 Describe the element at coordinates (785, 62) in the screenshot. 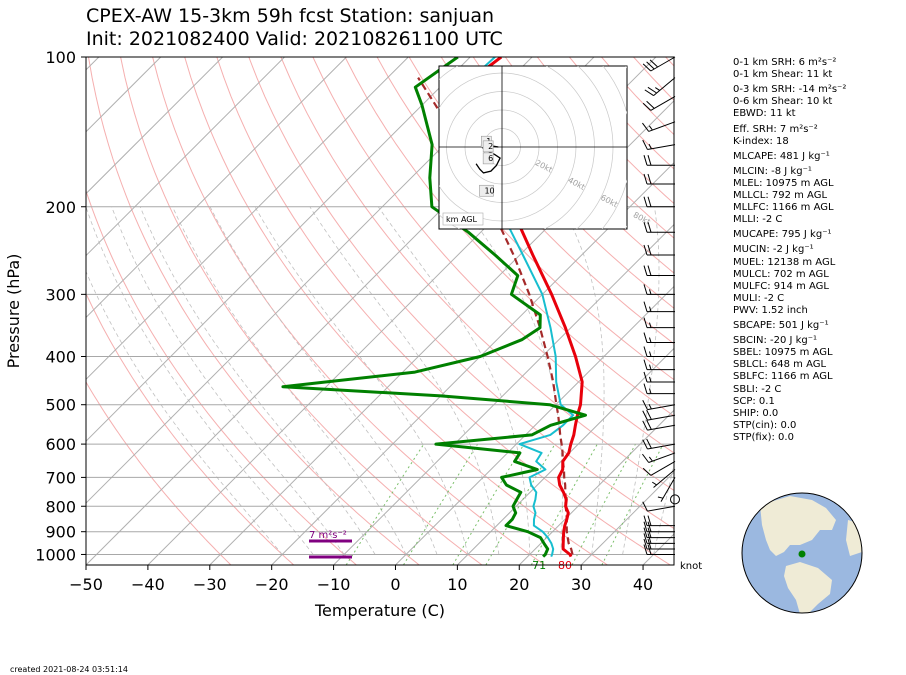

I see `index-line: 0-1 km SRH: 6 m²s⁻²` at that location.